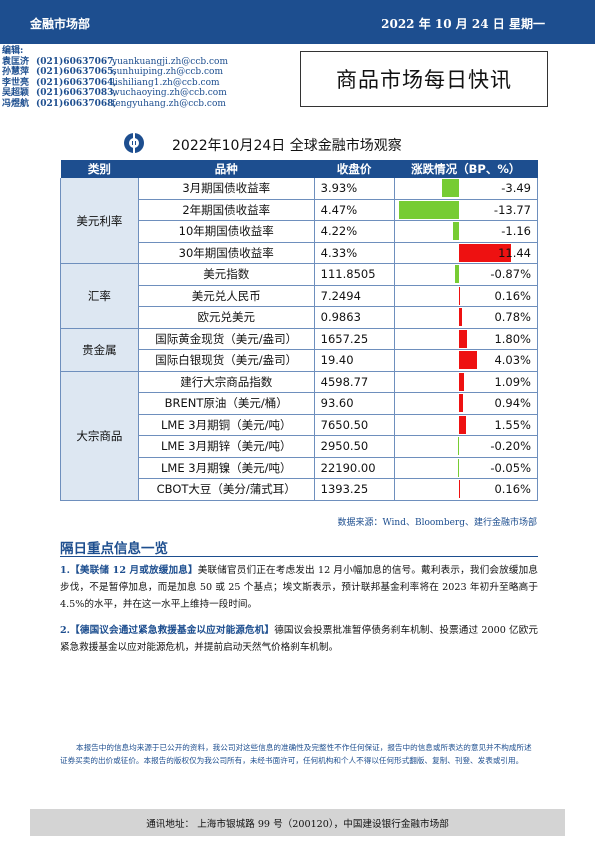 The image size is (595, 842). Describe the element at coordinates (297, 822) in the screenshot. I see `footer-address: 通讯地址： 上海市银城路 99 号（200120），中国建设银行金融市场部` at that location.